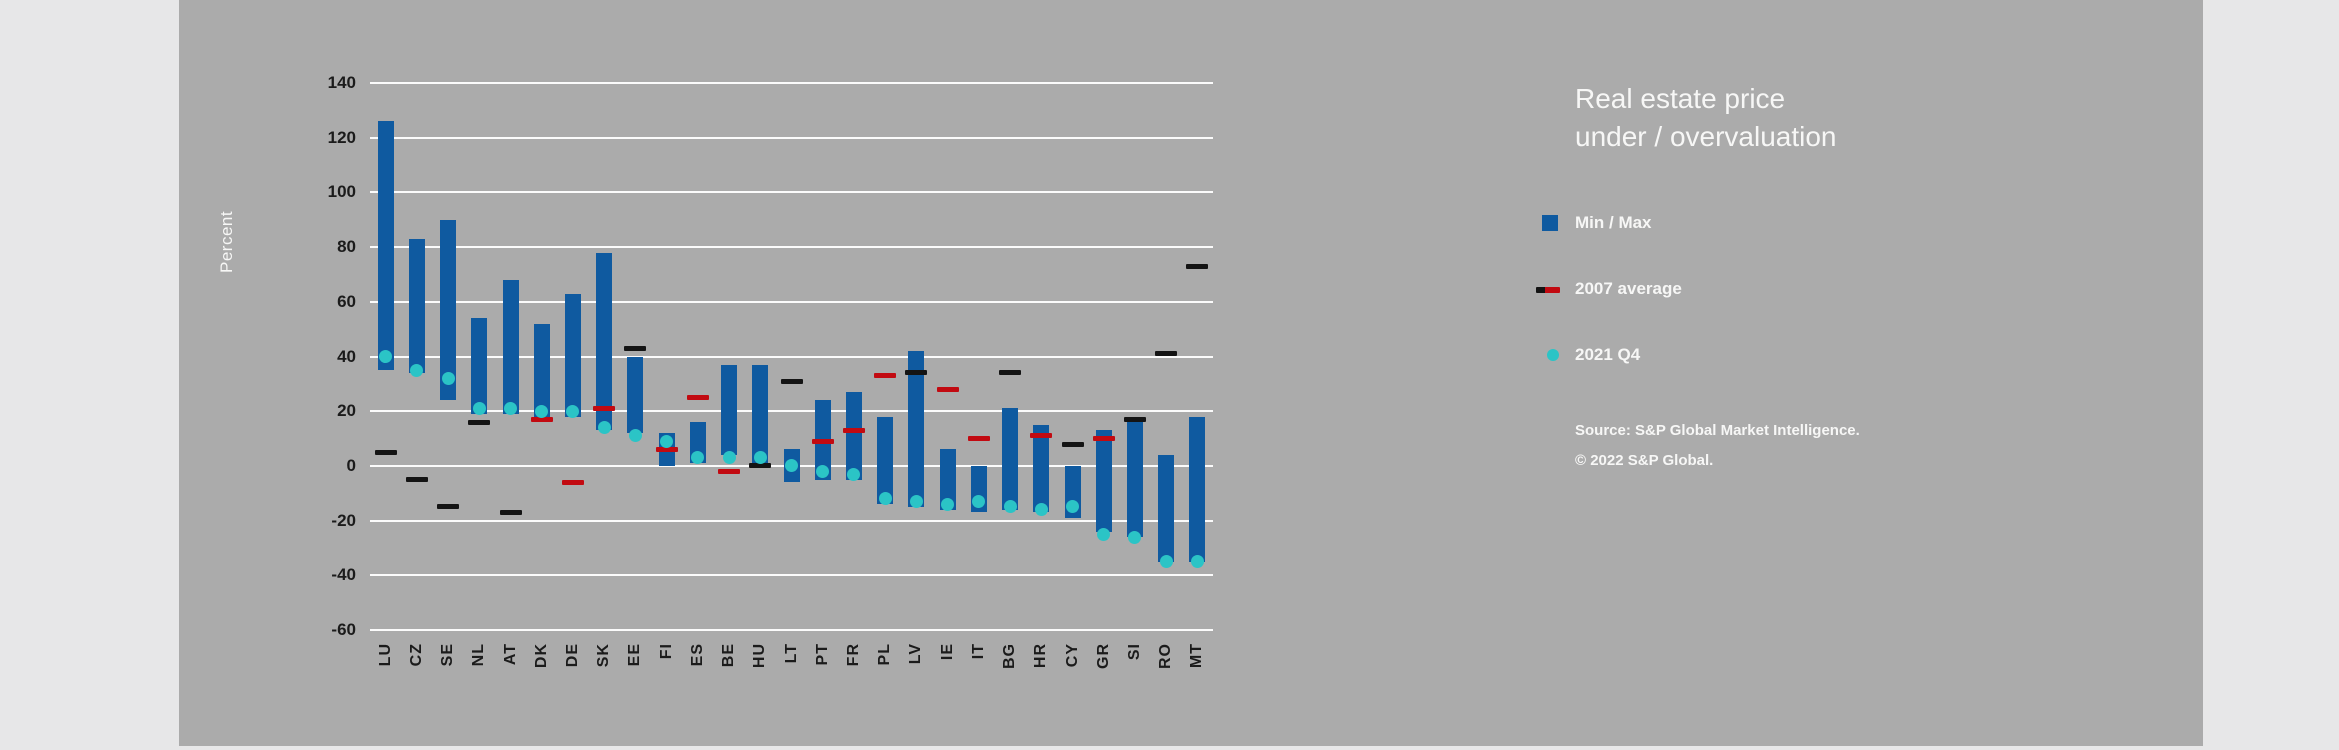 This screenshot has height=750, width=2339. Describe the element at coordinates (1010, 373) in the screenshot. I see `avg-2007-dash-BG` at that location.